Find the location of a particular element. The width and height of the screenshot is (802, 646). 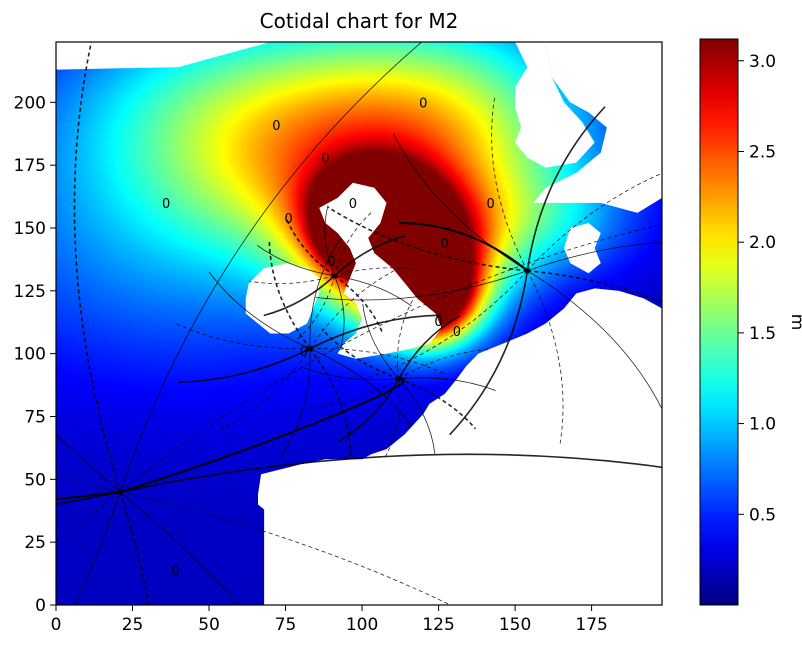

x-axis: 0 25 50 75 100 125 150 175 is located at coordinates (329, 620).